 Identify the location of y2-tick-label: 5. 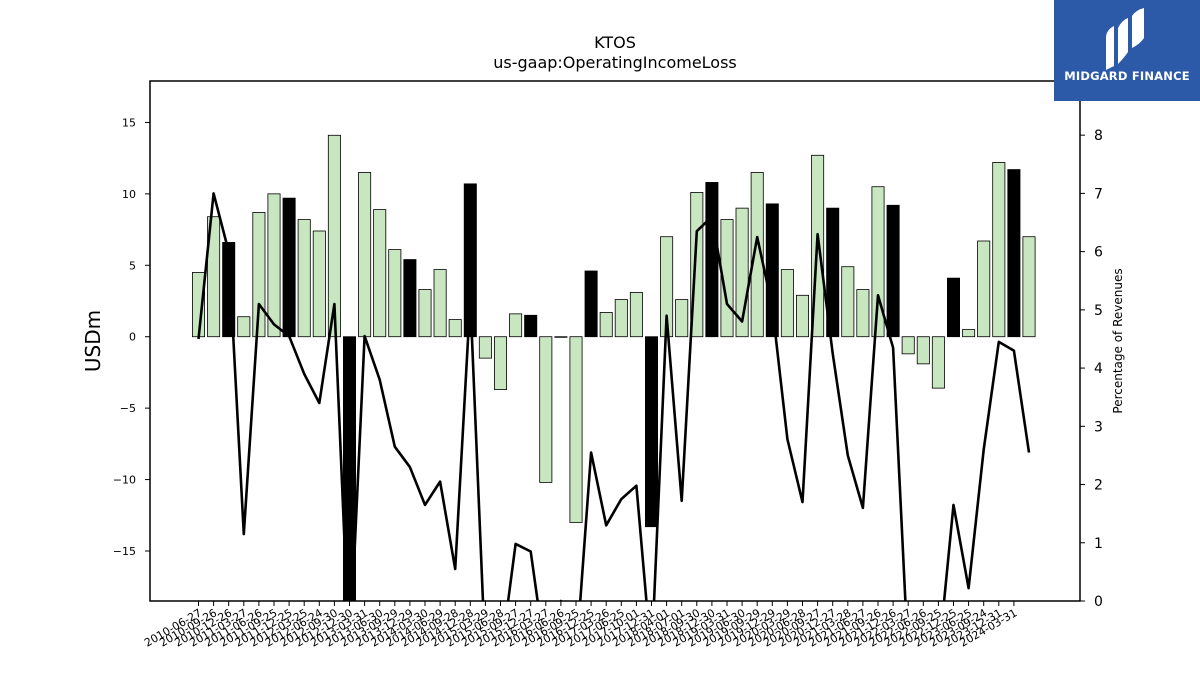
(1098, 311).